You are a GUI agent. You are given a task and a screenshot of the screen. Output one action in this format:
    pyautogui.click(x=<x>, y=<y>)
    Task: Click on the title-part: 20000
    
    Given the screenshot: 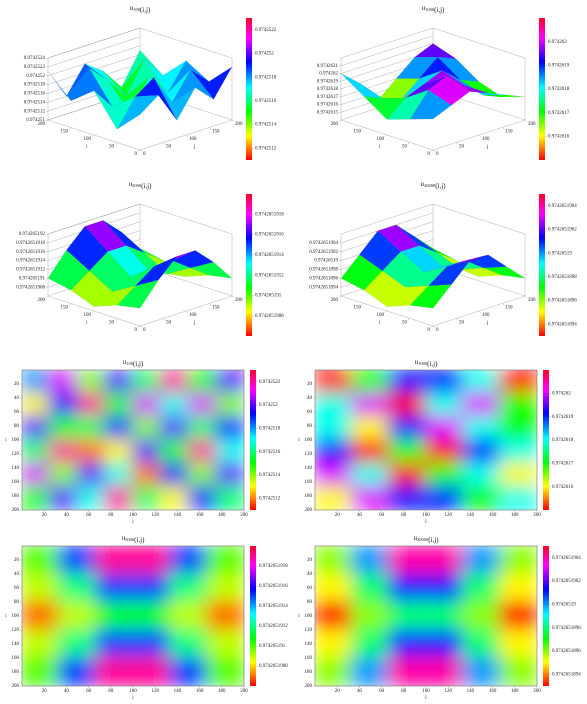 What is the action you would take?
    pyautogui.click(x=430, y=185)
    